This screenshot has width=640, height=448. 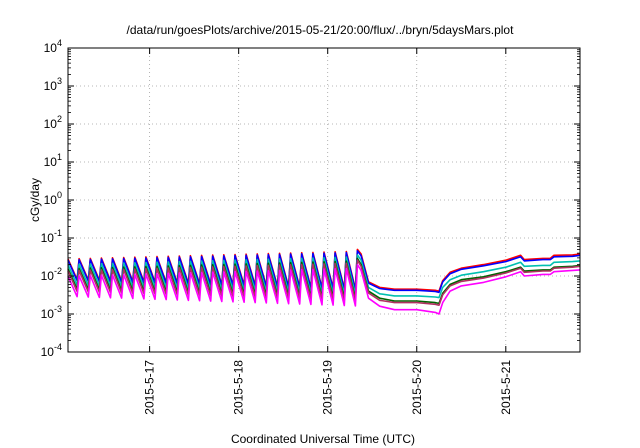 What do you see at coordinates (51, 236) in the screenshot?
I see `y-tick-label: 10⁻¹` at bounding box center [51, 236].